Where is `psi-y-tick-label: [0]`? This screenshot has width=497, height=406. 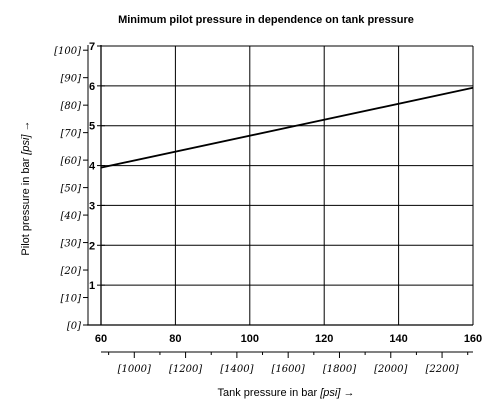 psi-y-tick-label: [0] is located at coordinates (74, 326).